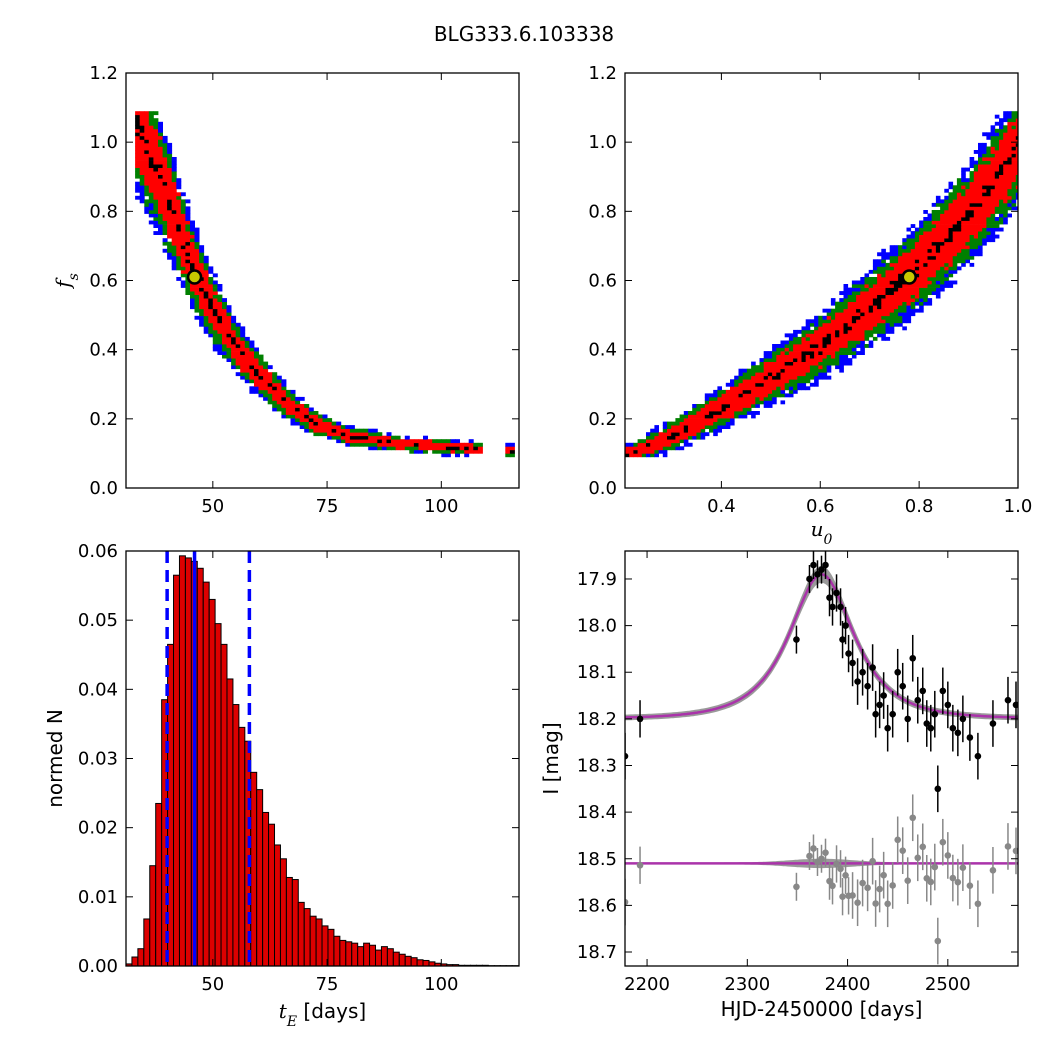 This screenshot has height=1050, width=1050. Describe the element at coordinates (919, 506) in the screenshot. I see `x-tick-label: 0.8` at that location.